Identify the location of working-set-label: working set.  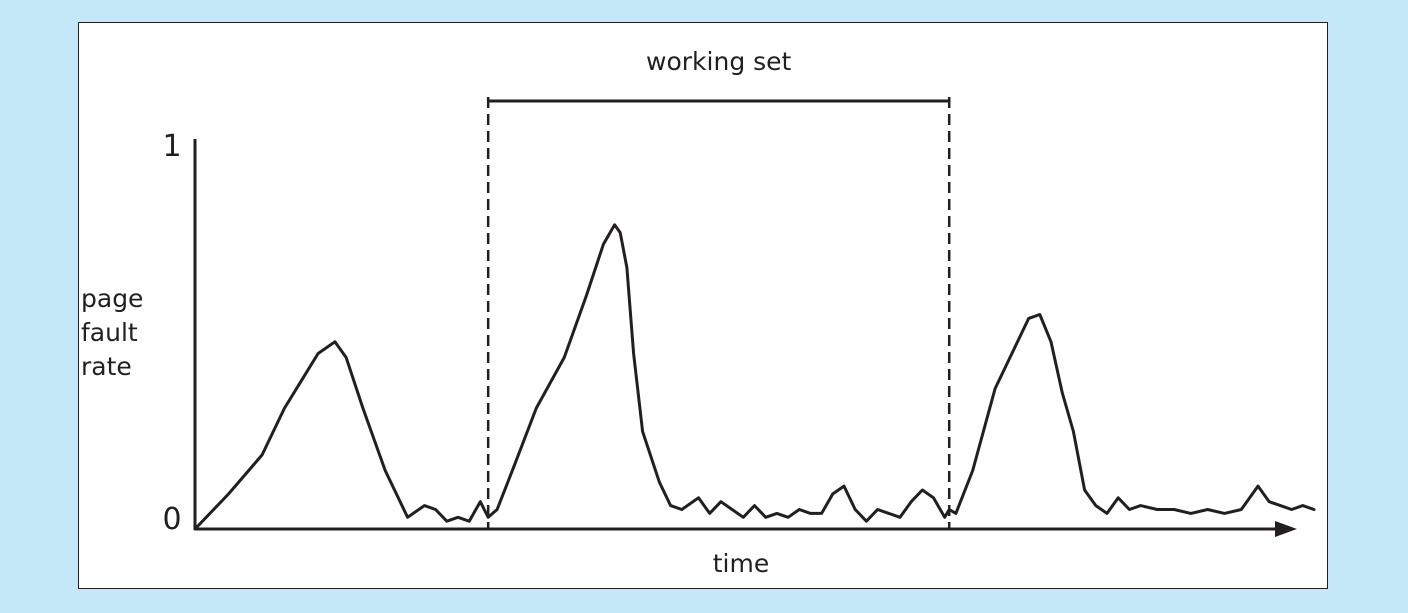
(719, 61).